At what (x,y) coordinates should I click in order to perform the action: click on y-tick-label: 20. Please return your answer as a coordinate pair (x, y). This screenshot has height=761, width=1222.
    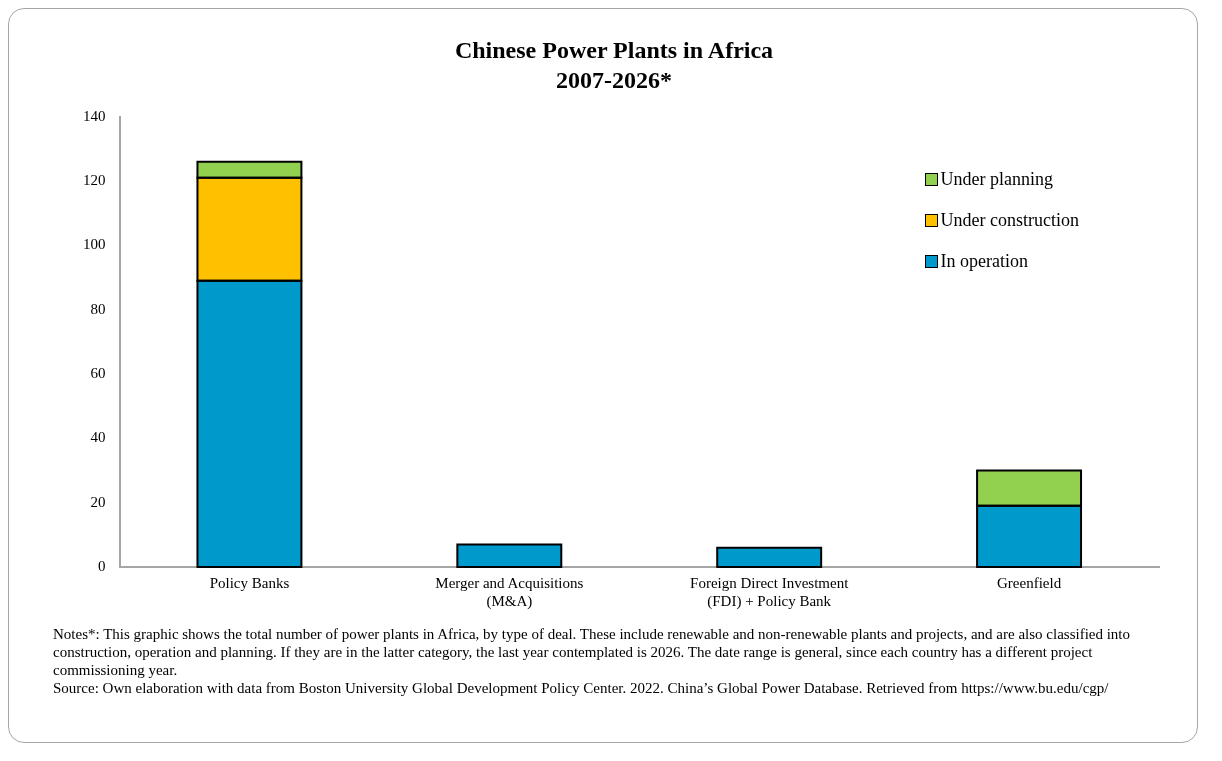
    Looking at the image, I should click on (98, 501).